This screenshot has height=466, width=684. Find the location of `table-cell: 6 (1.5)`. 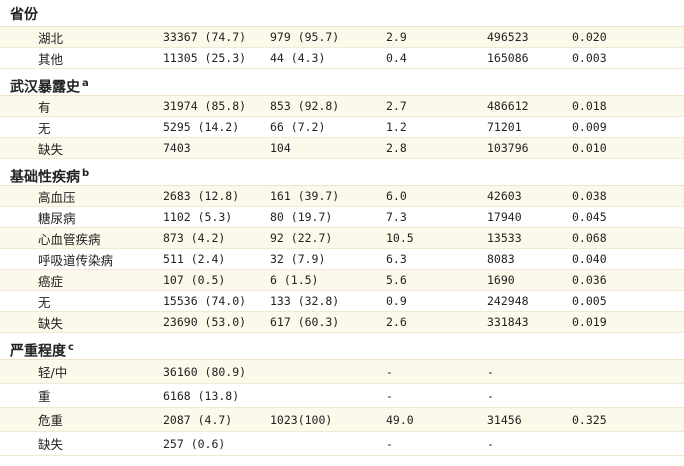

table-cell: 6 (1.5) is located at coordinates (294, 280).